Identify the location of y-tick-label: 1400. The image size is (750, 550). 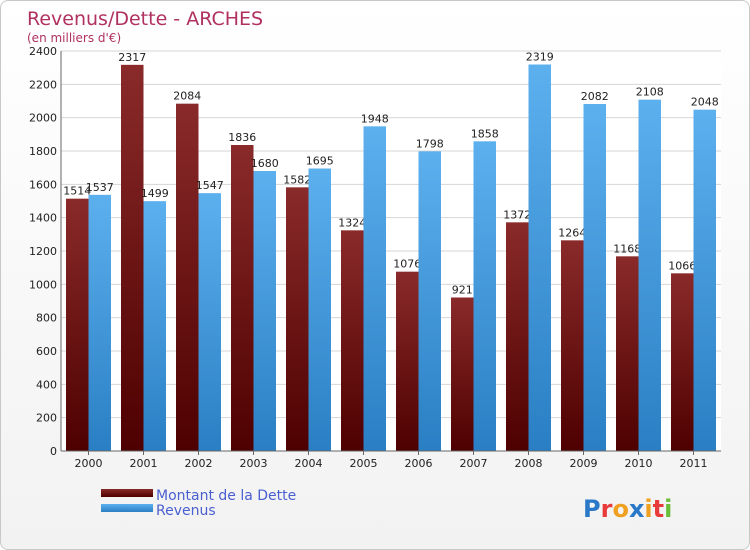
(43, 218).